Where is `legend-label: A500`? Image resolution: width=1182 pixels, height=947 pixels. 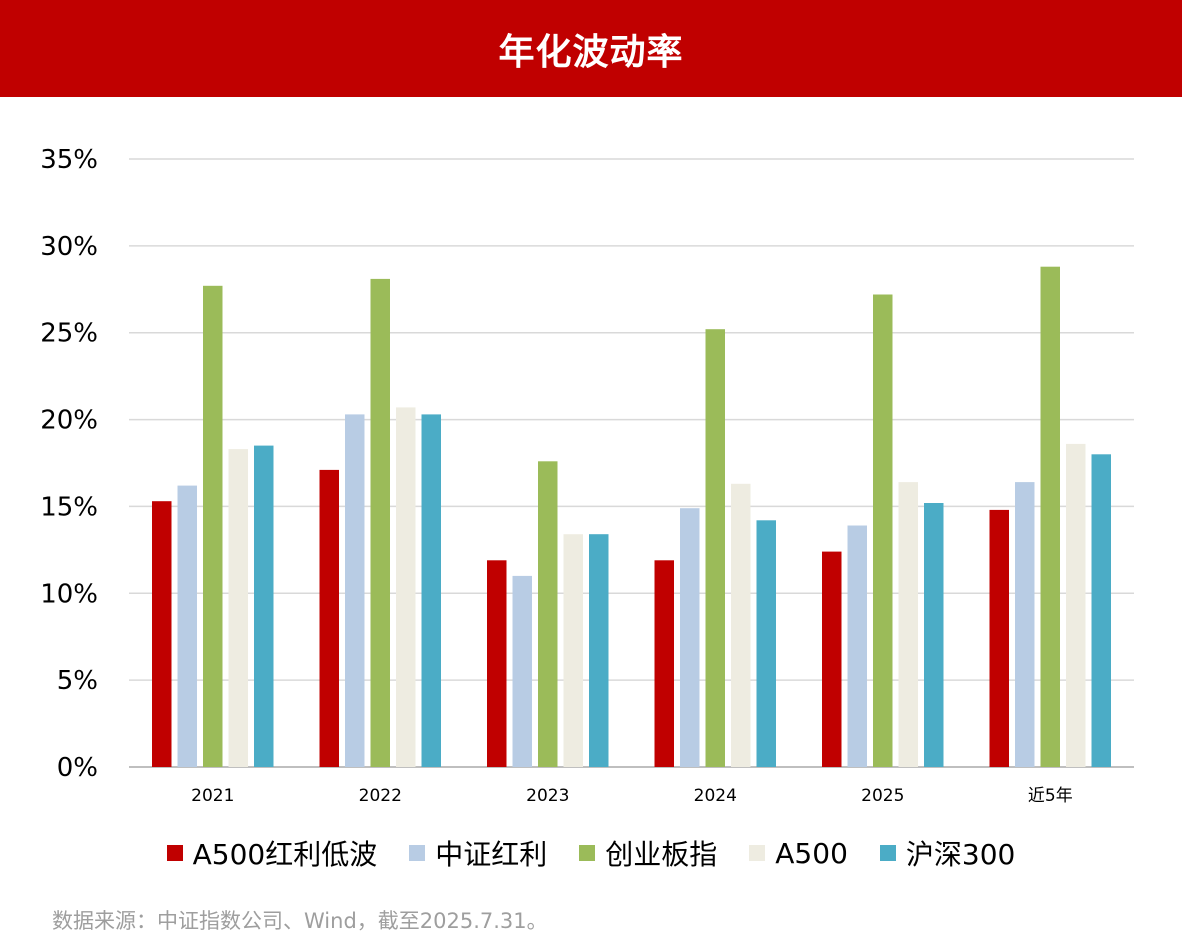 legend-label: A500 is located at coordinates (811, 853).